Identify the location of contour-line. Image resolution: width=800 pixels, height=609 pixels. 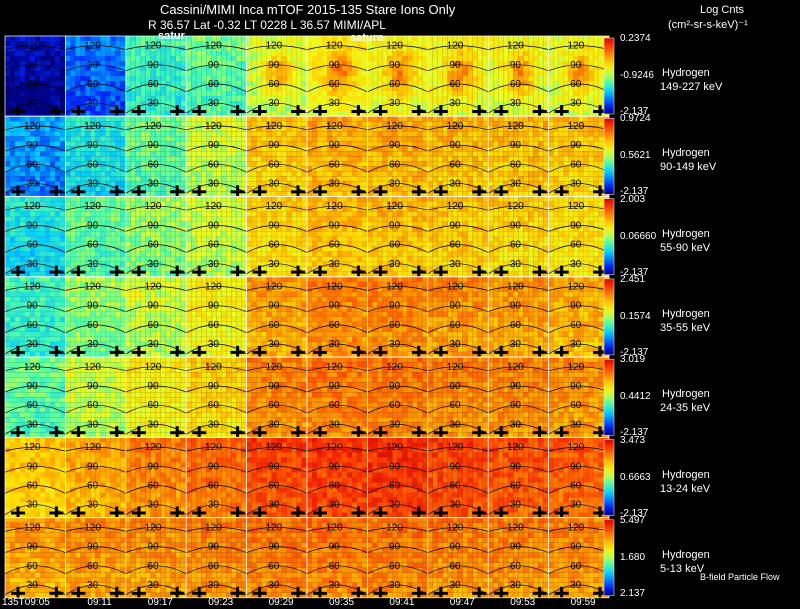
(95, 148).